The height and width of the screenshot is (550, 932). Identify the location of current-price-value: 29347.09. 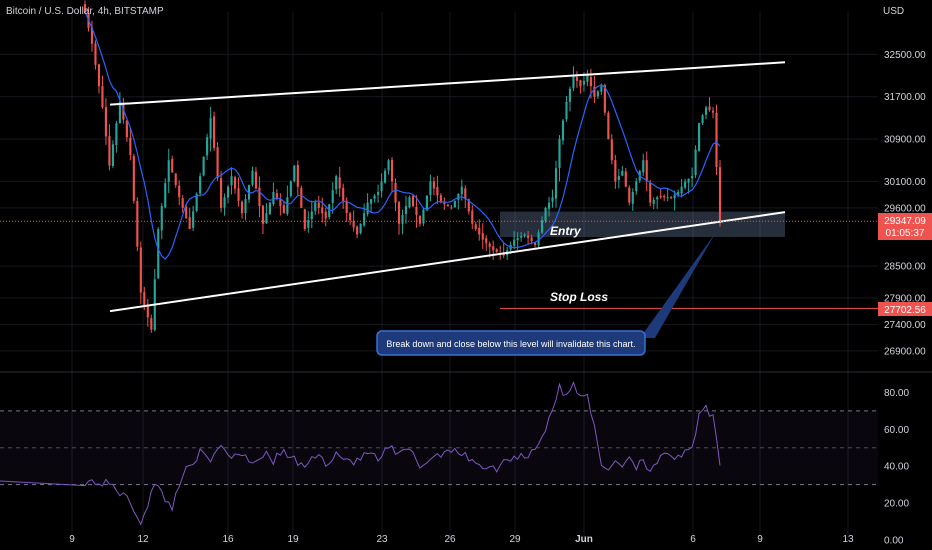
(905, 221).